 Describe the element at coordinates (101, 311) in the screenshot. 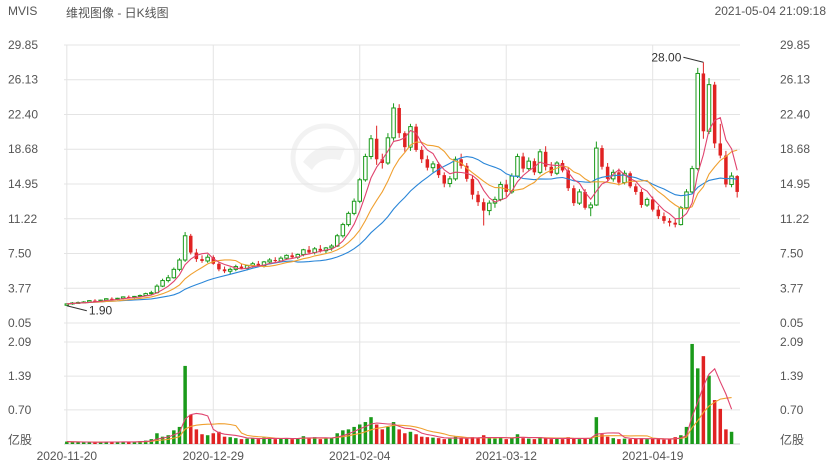

I see `min-price-label: 1.90` at that location.